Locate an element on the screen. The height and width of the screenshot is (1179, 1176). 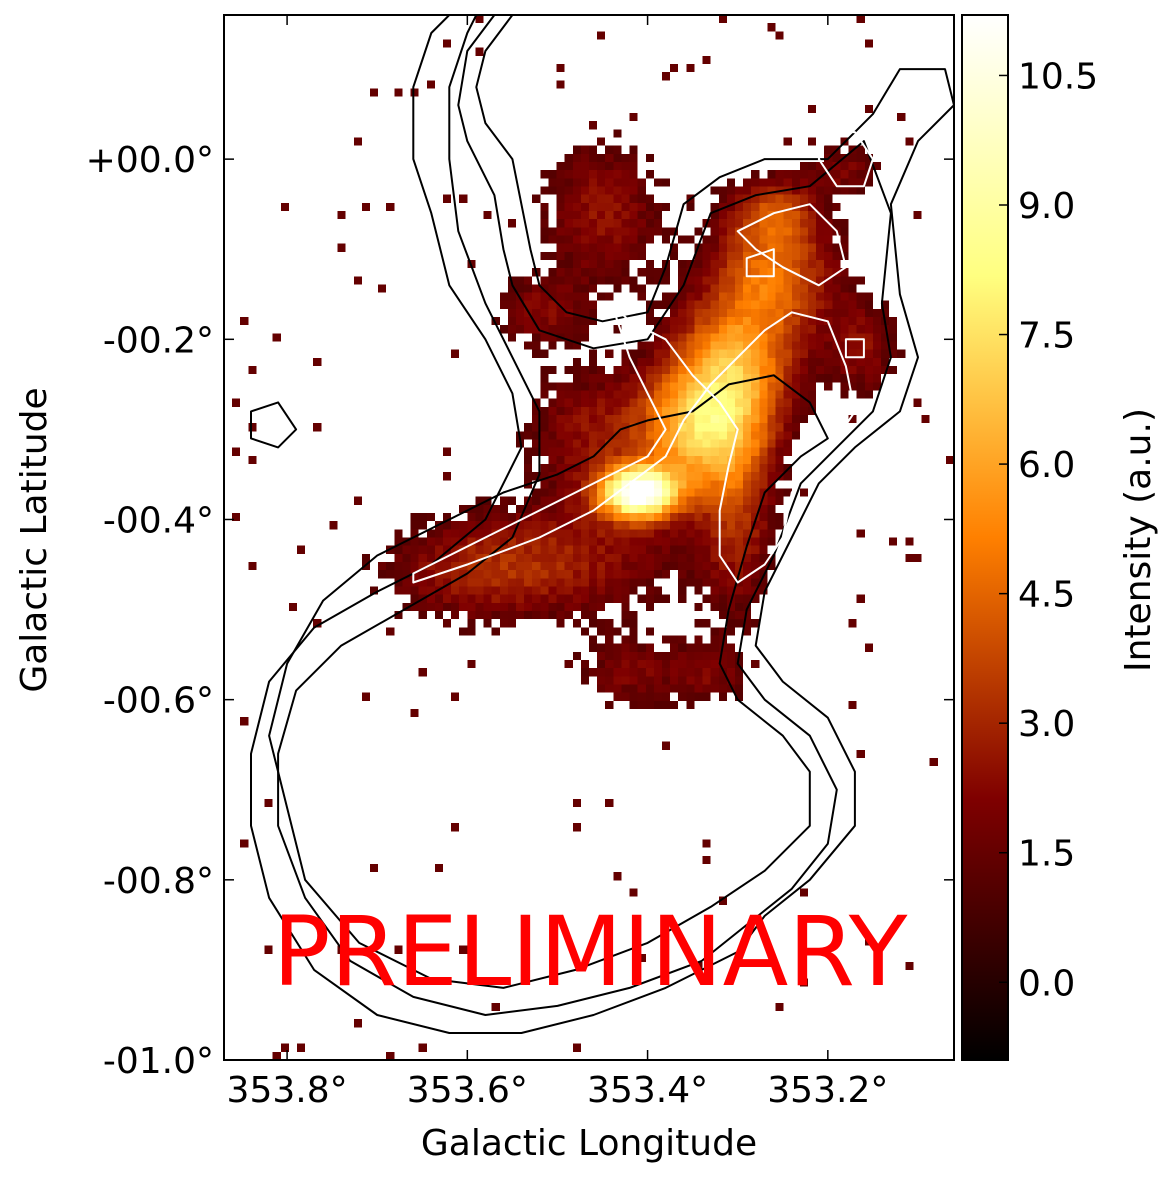
colorbar-frame is located at coordinates (985, 537).